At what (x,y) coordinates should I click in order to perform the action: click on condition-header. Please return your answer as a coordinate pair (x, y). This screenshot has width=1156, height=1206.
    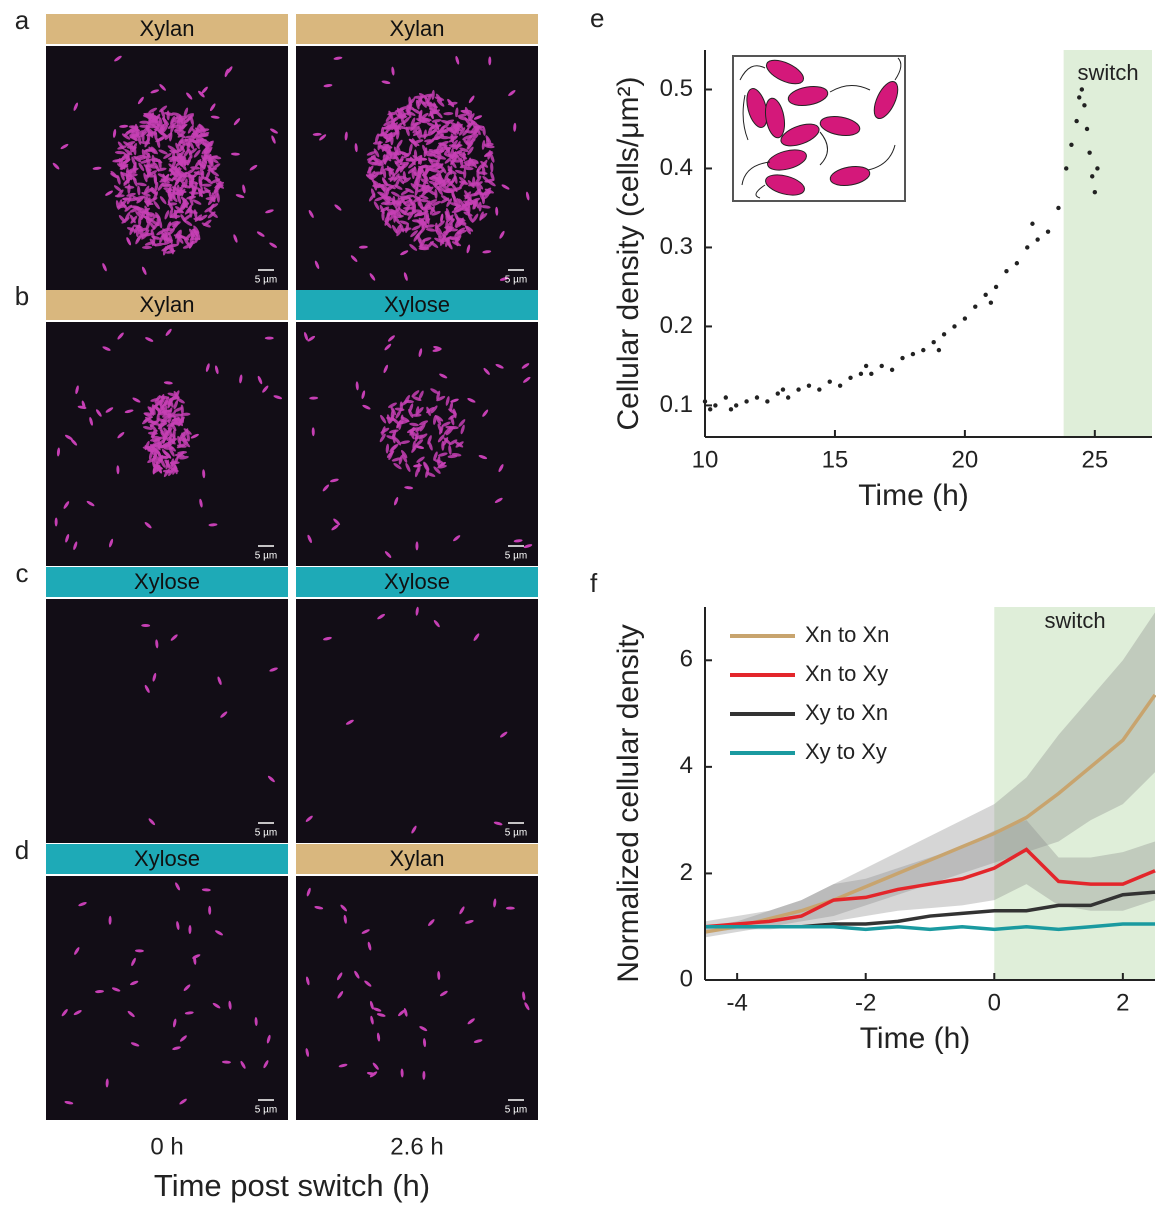
    Looking at the image, I should click on (167, 305).